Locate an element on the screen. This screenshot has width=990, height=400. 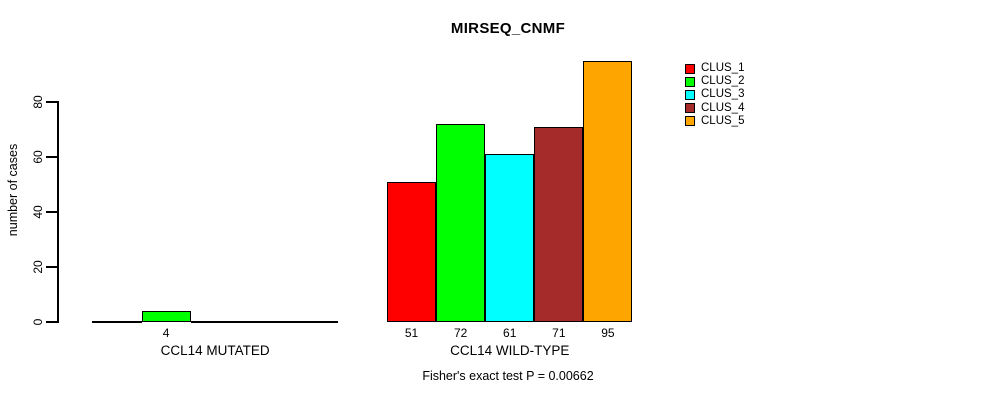
legend-item-clus_3: CLUS_3 is located at coordinates (714, 94).